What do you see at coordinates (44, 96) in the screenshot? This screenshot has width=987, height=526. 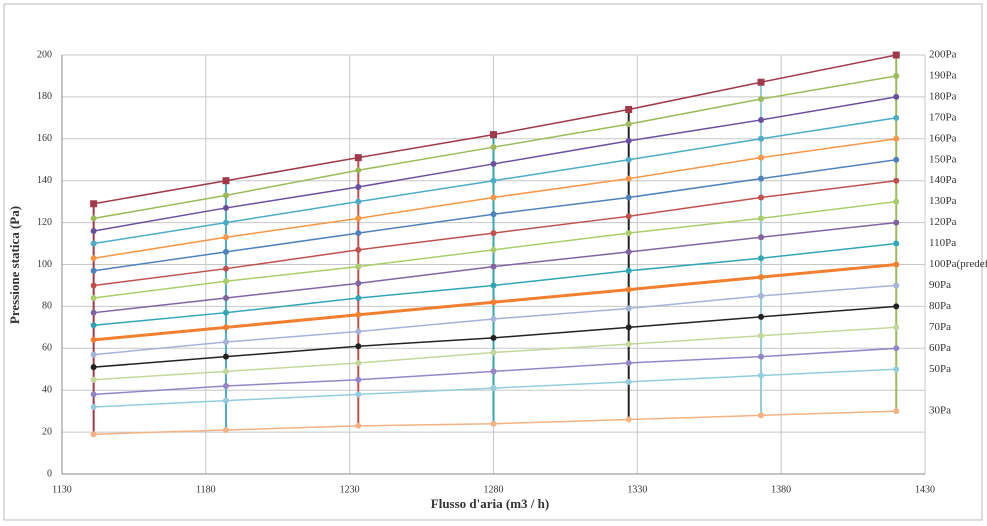 I see `y-tick-label: 180` at bounding box center [44, 96].